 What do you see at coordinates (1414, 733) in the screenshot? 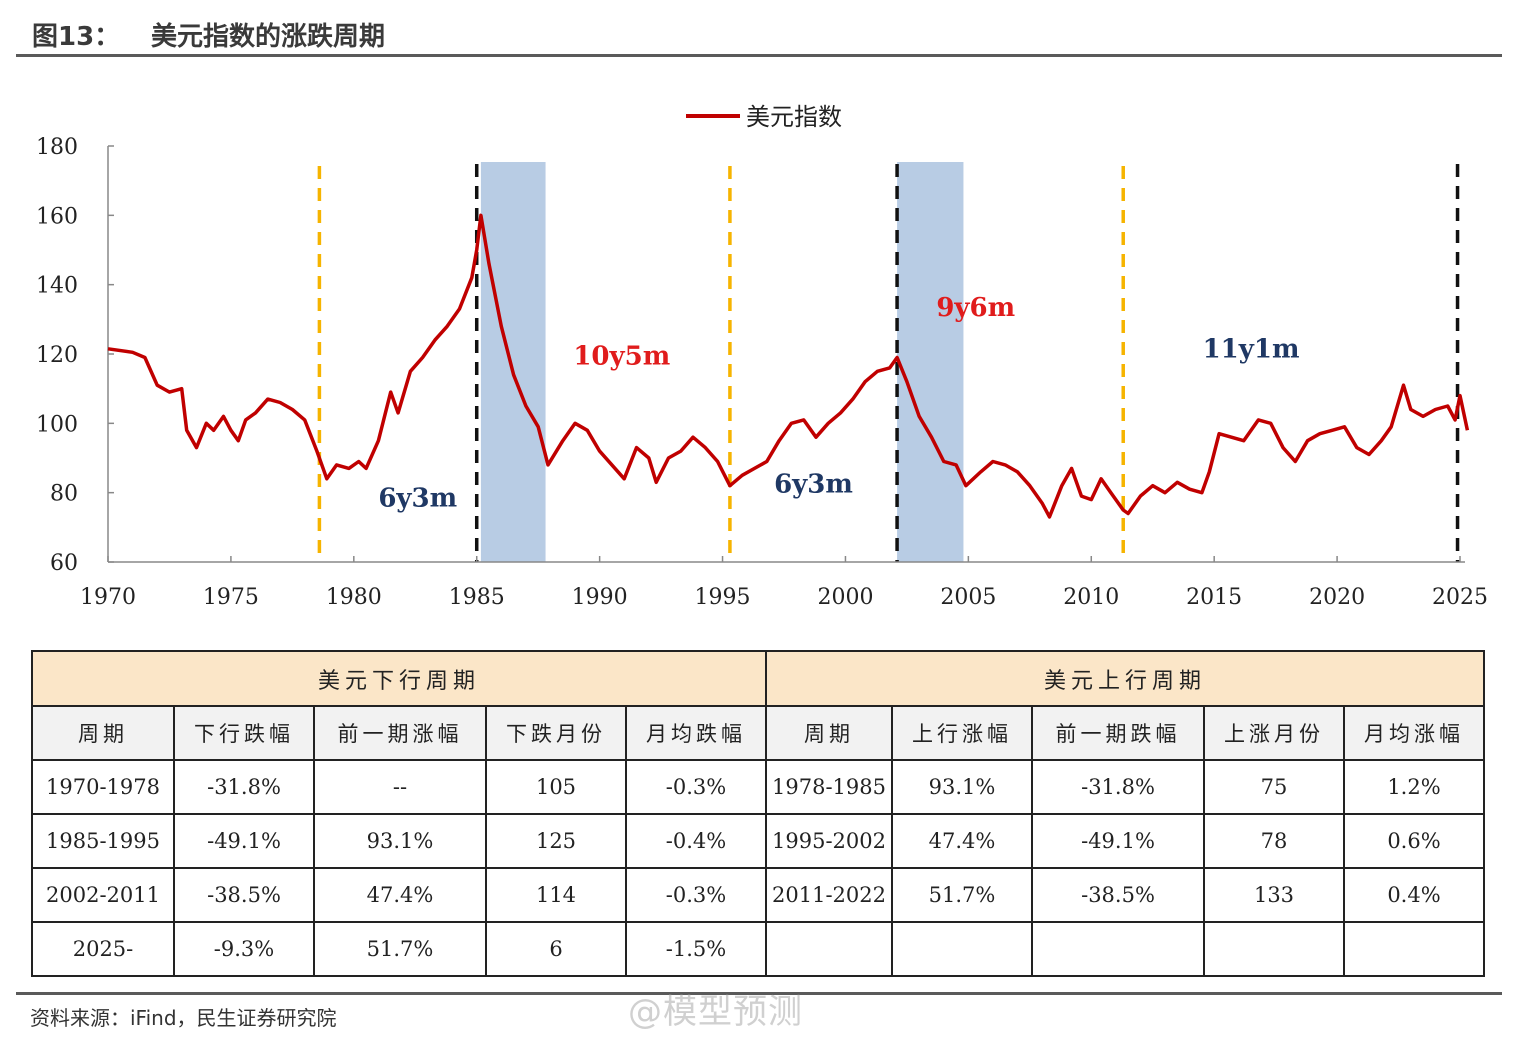
I see `column-header: 月均涨幅` at bounding box center [1414, 733].